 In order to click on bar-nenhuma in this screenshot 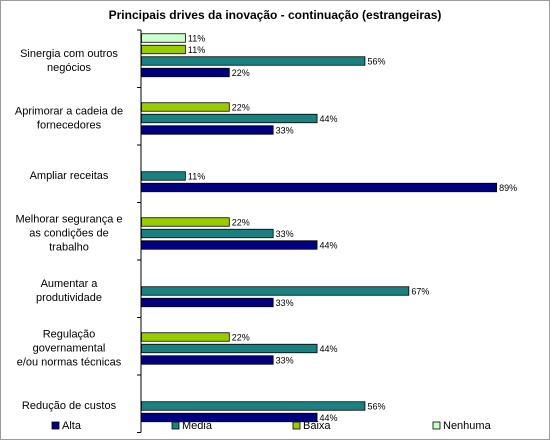, I will do `click(163, 38)`.